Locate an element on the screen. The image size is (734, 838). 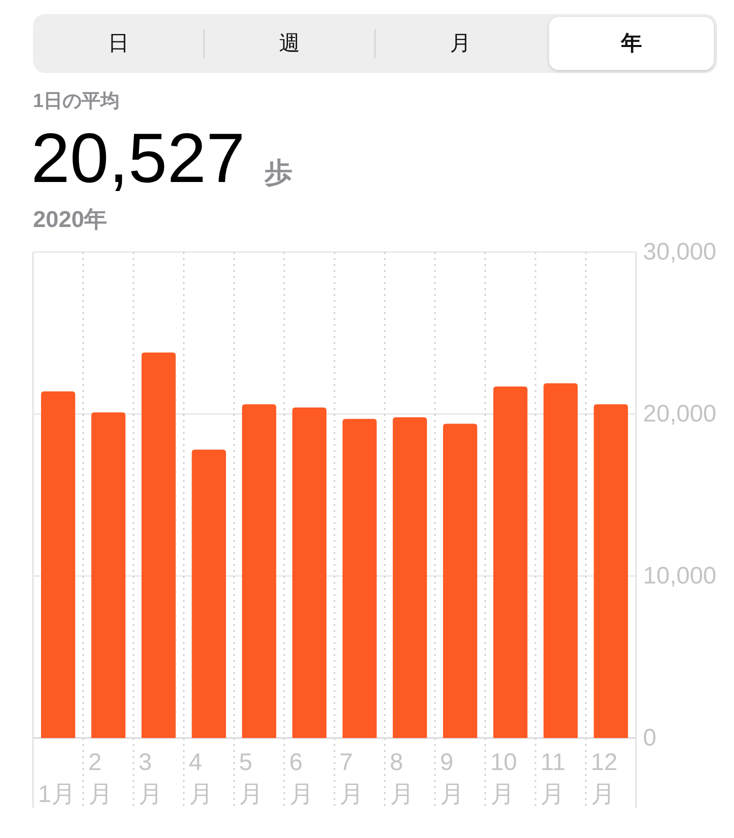
x-tick: 6 月 is located at coordinates (301, 778).